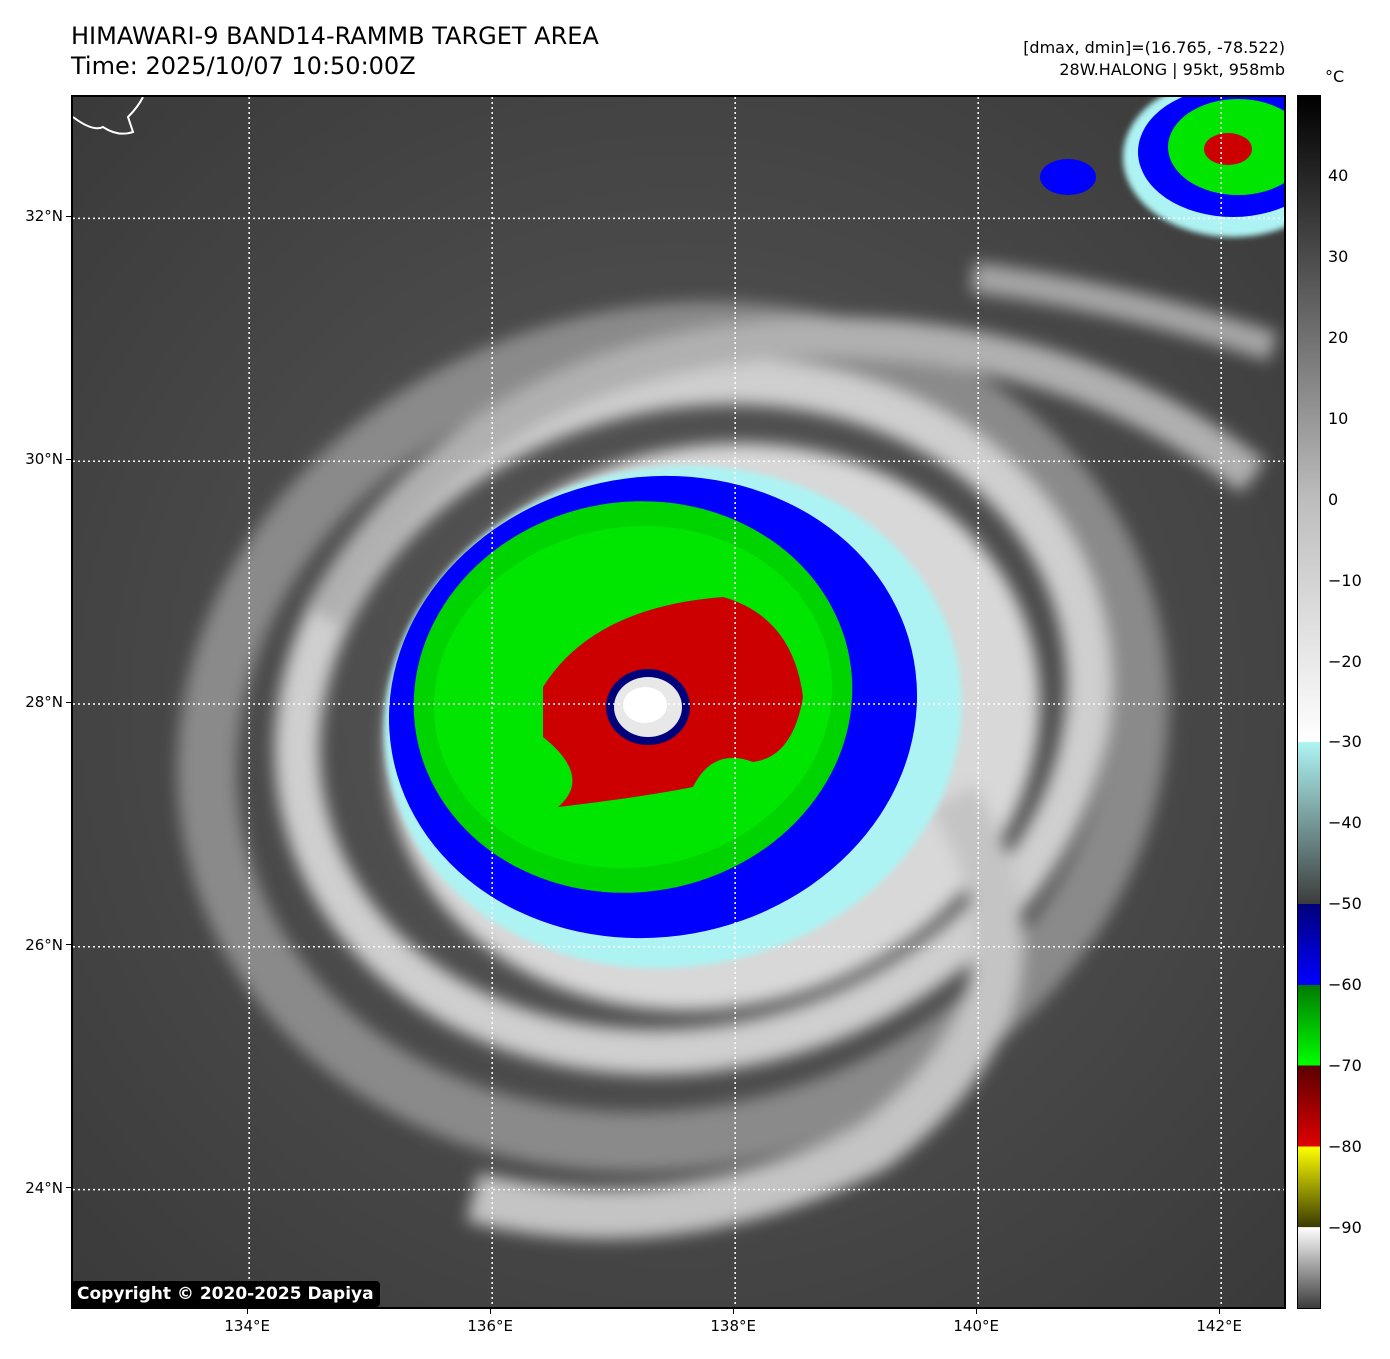 This screenshot has width=1390, height=1359. What do you see at coordinates (1338, 337) in the screenshot?
I see `colorbar-tick-label: 20` at bounding box center [1338, 337].